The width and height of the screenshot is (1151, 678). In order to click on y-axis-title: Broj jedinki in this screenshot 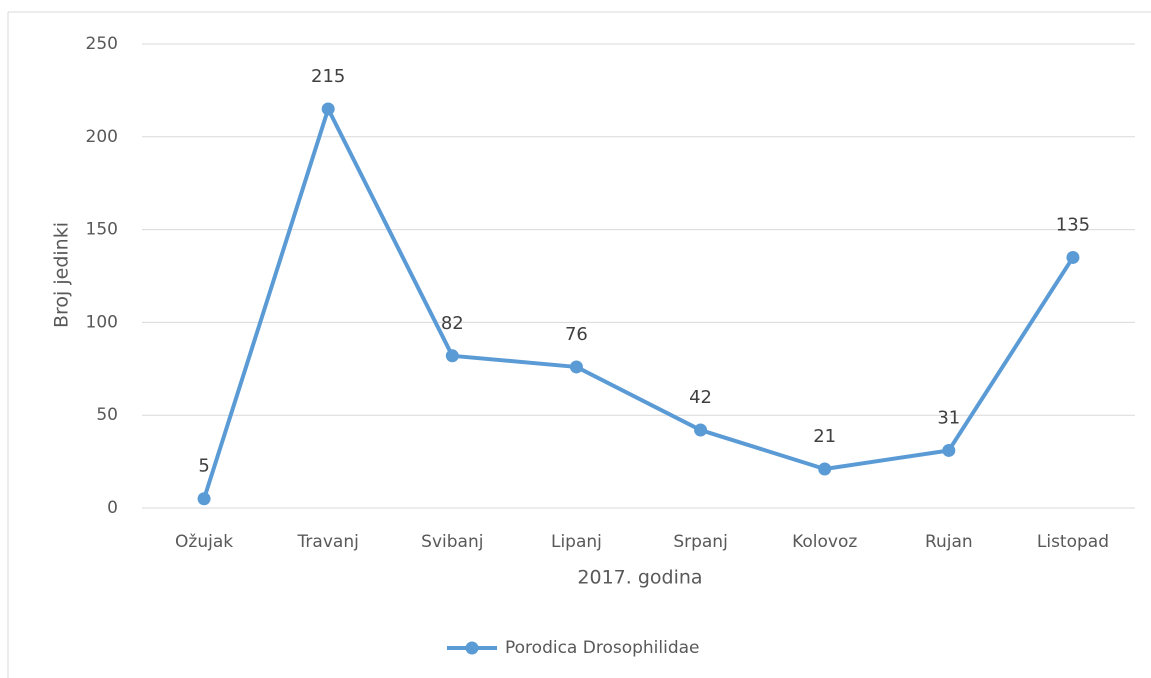, I will do `click(62, 275)`.